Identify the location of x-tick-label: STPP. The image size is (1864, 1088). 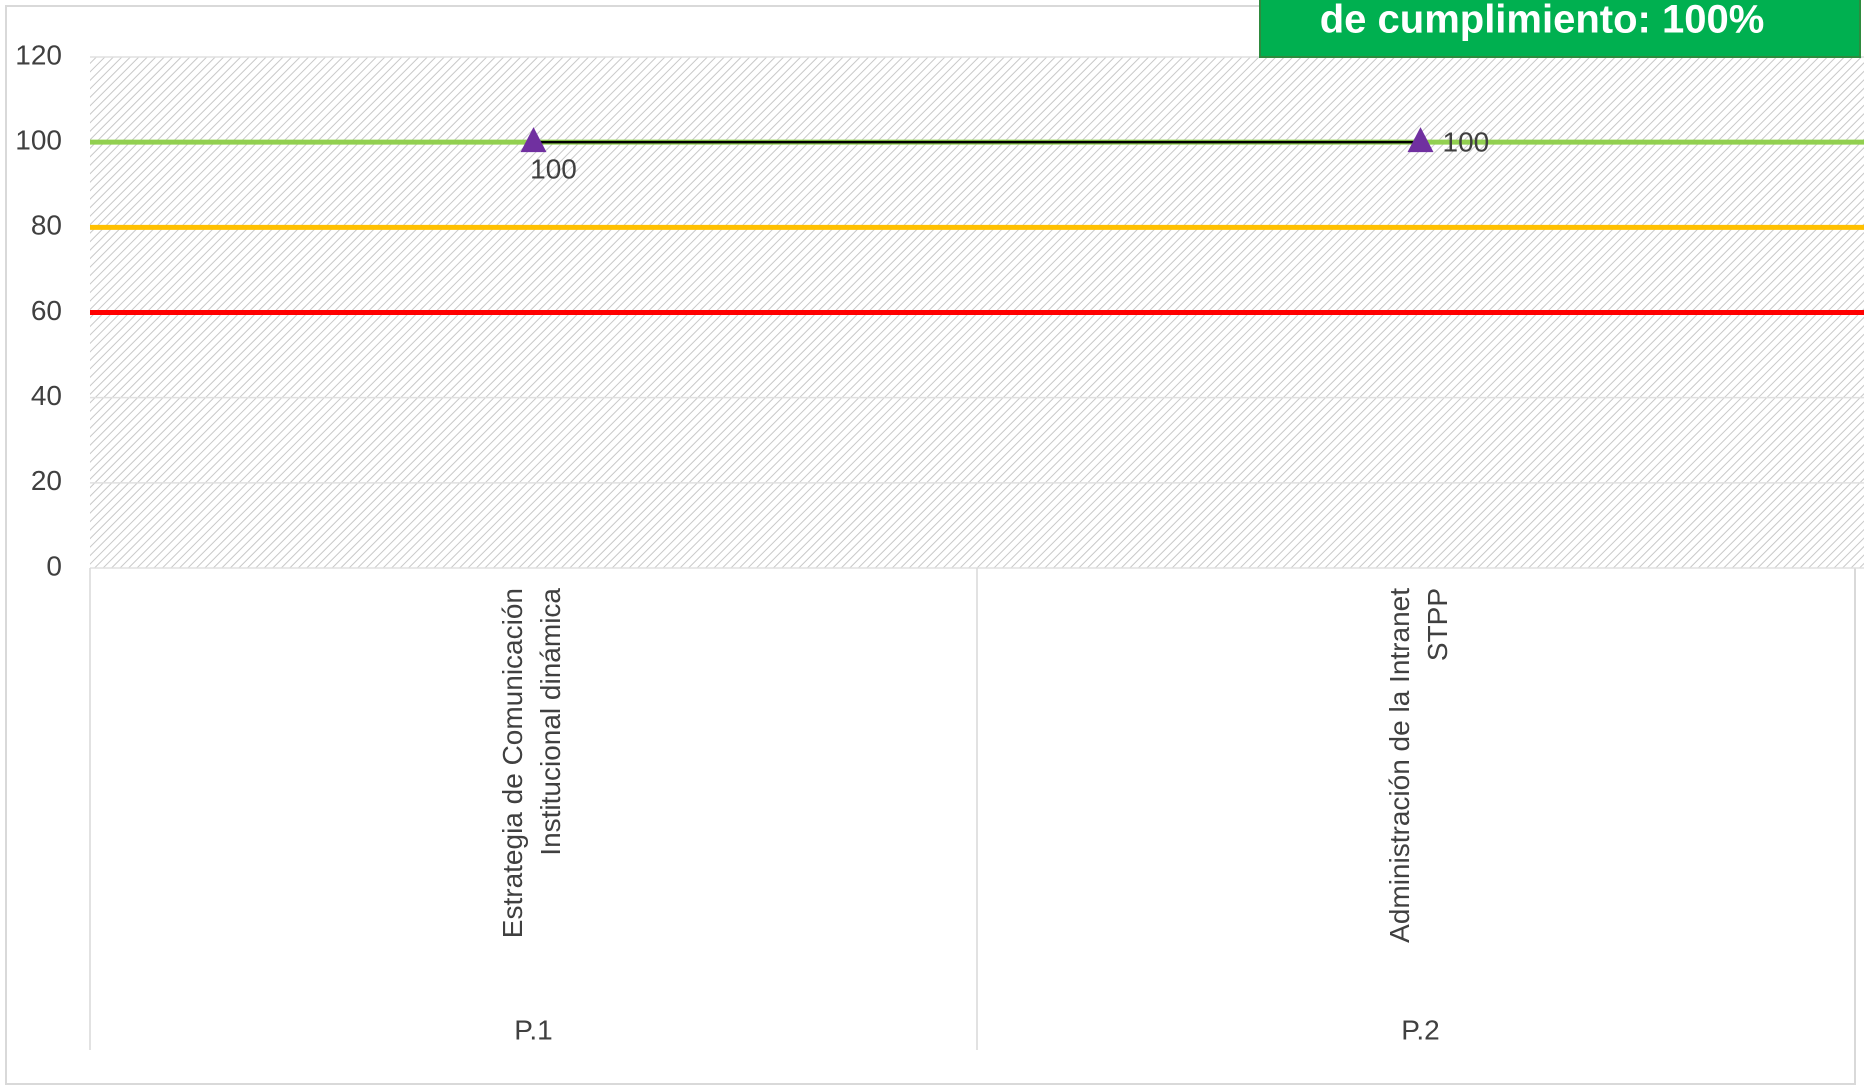
(1437, 624).